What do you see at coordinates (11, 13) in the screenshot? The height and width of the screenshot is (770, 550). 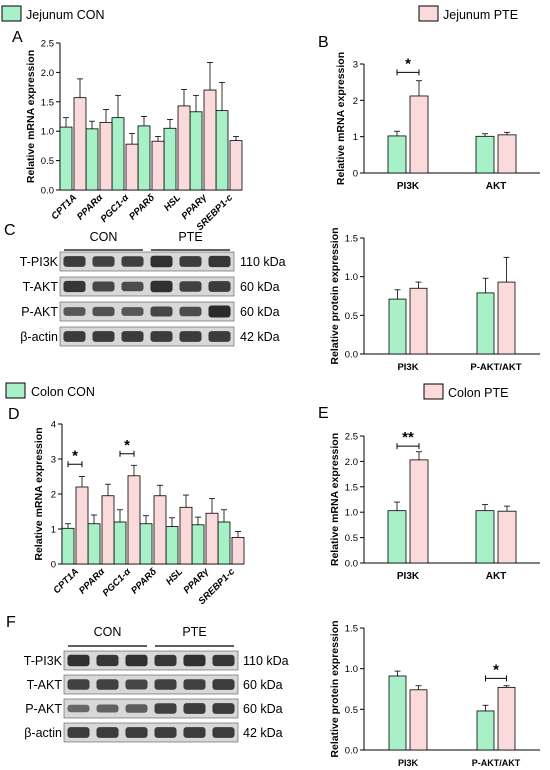 I see `legend-swatch-con` at bounding box center [11, 13].